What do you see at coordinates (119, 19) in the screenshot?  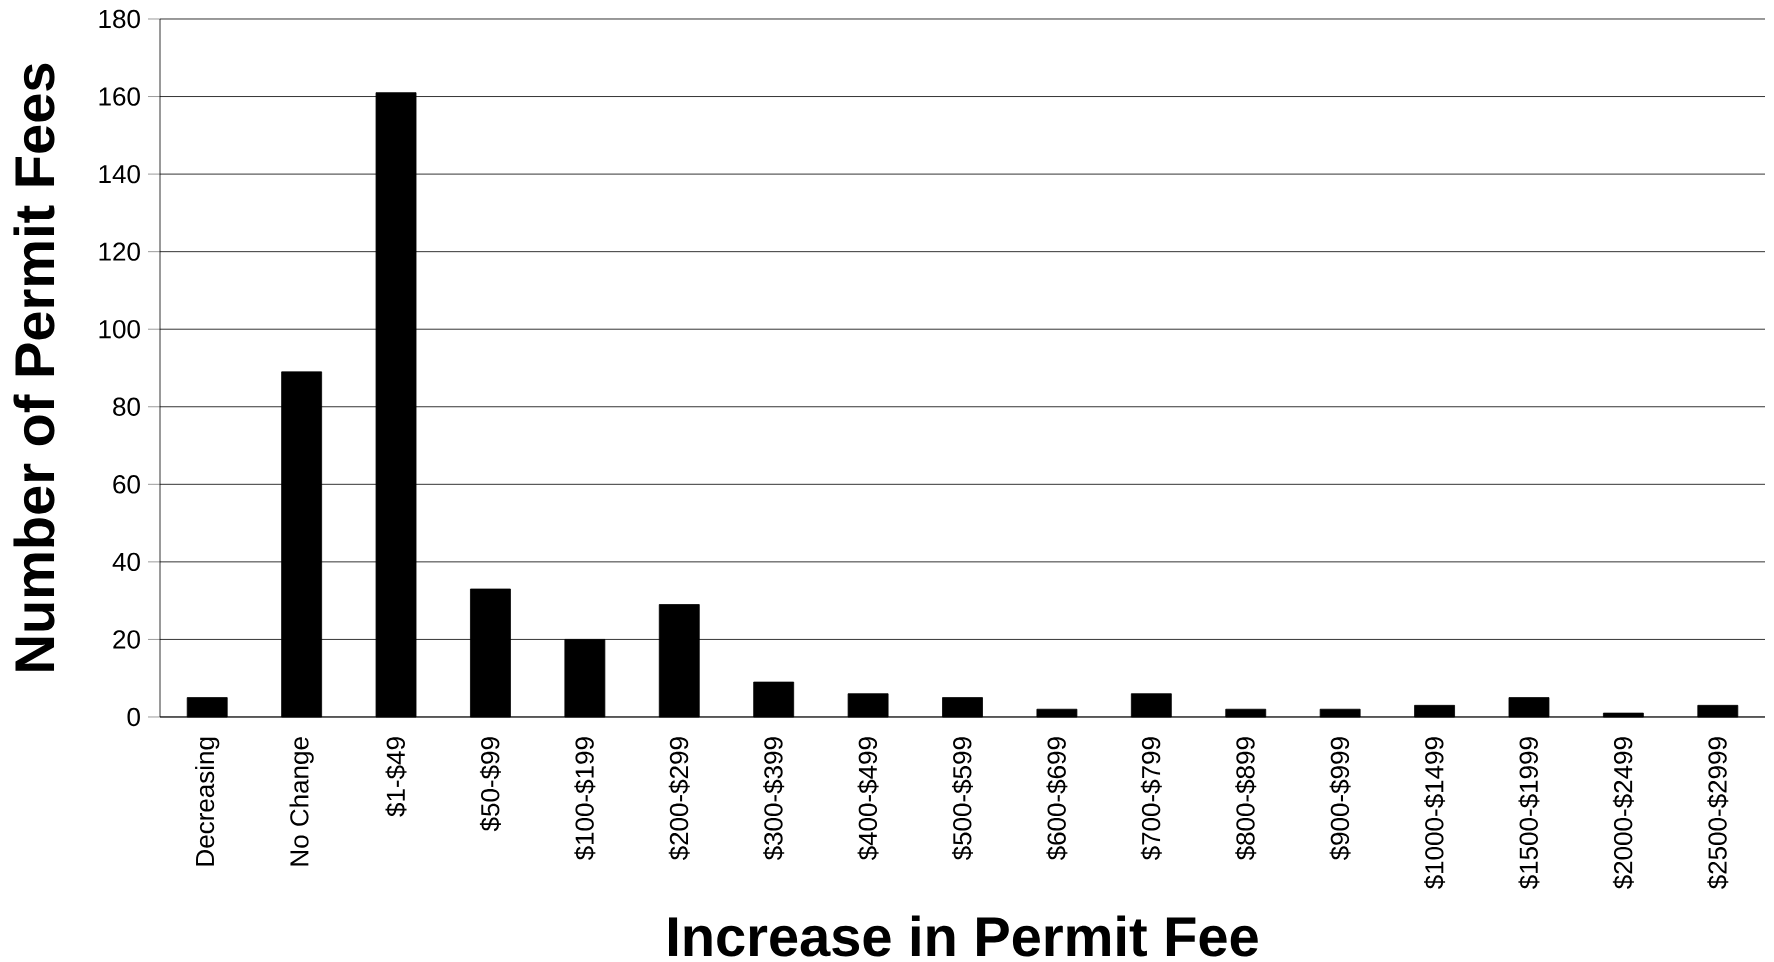 I see `y-tick-label: 180` at bounding box center [119, 19].